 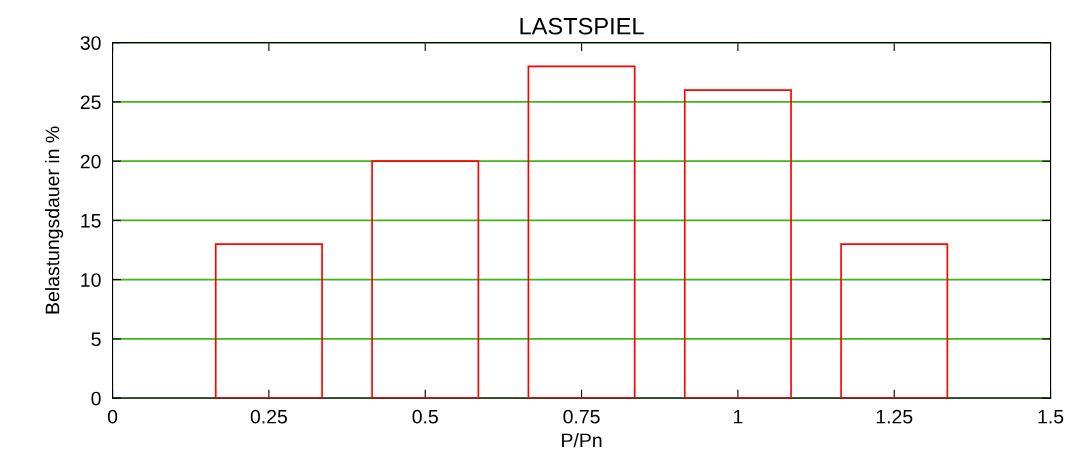 I want to click on y-tick-label: 10, so click(x=91, y=280).